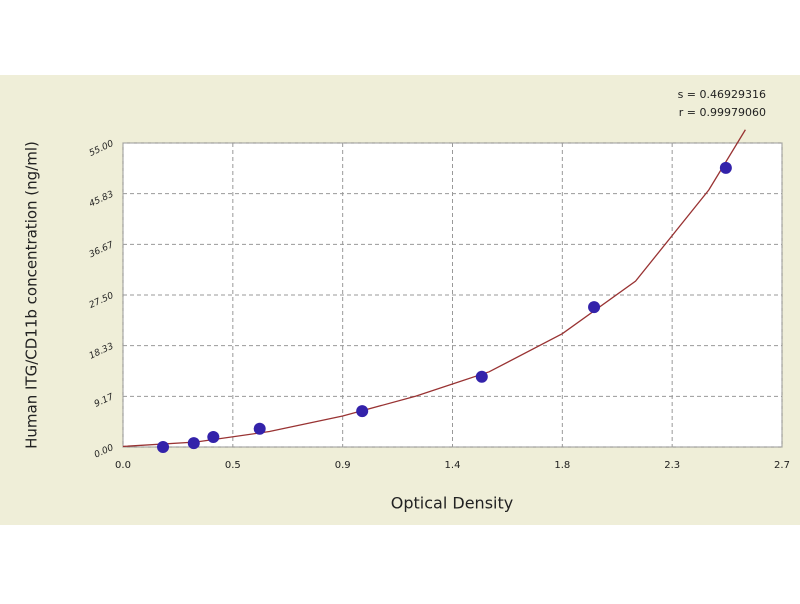 This screenshot has height=604, width=800. What do you see at coordinates (672, 465) in the screenshot?
I see `x-tick-label: 2.3` at bounding box center [672, 465].